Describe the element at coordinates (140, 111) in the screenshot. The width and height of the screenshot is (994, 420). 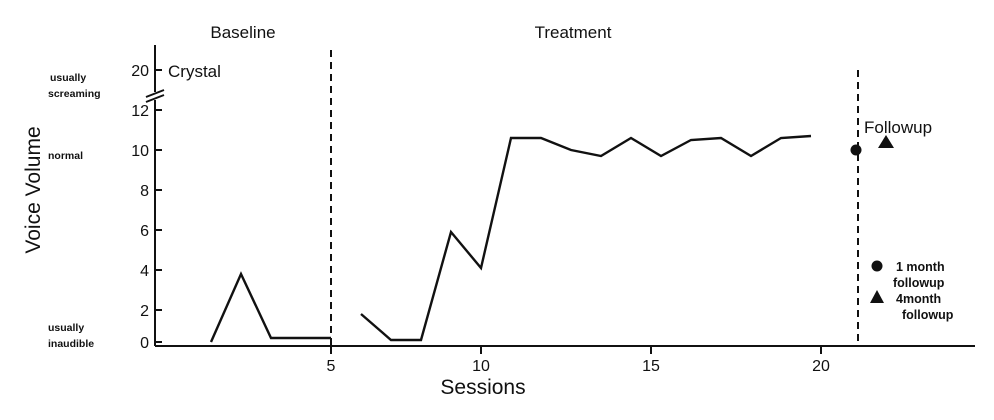
I see `y-tick-label-12: 12` at that location.